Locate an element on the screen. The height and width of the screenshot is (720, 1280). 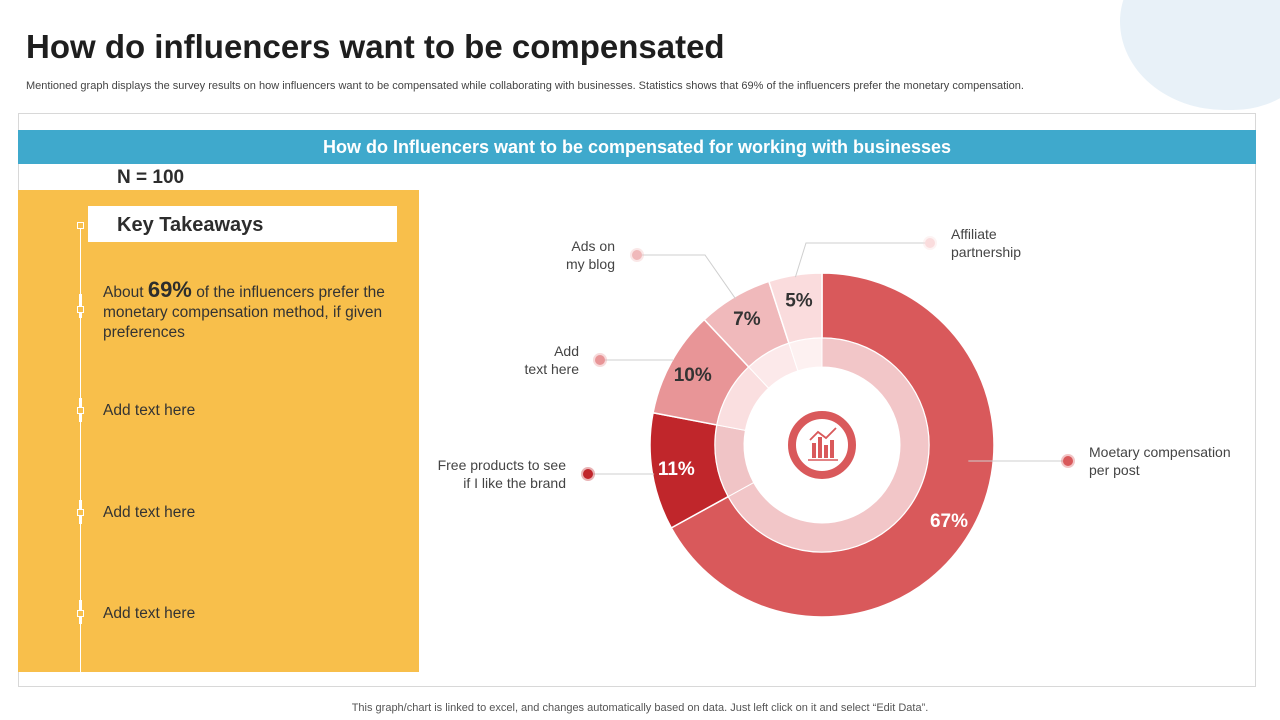
timeline-line is located at coordinates (80, 448).